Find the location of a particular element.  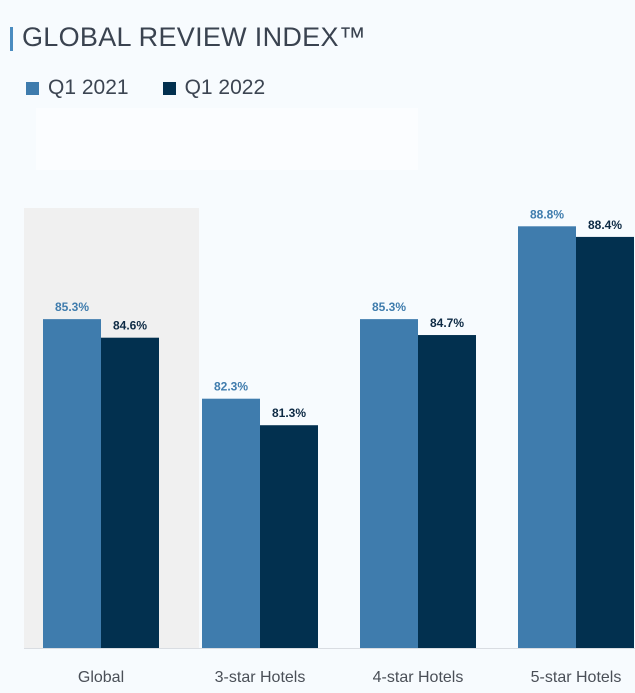

bar-3-star-hotels-q1-2022 is located at coordinates (289, 536).